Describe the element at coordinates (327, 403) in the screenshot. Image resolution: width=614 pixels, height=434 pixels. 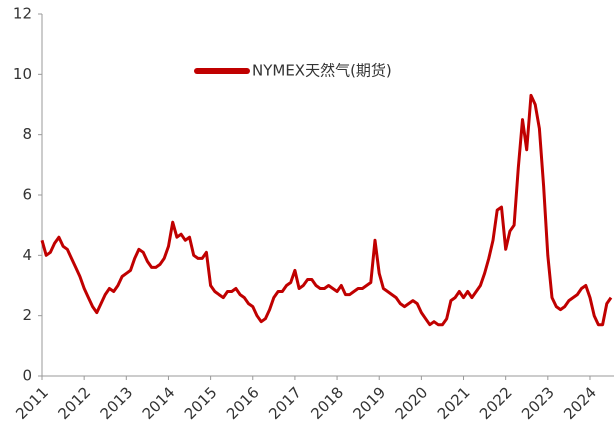
I see `x-tick-label: 2018` at that location.